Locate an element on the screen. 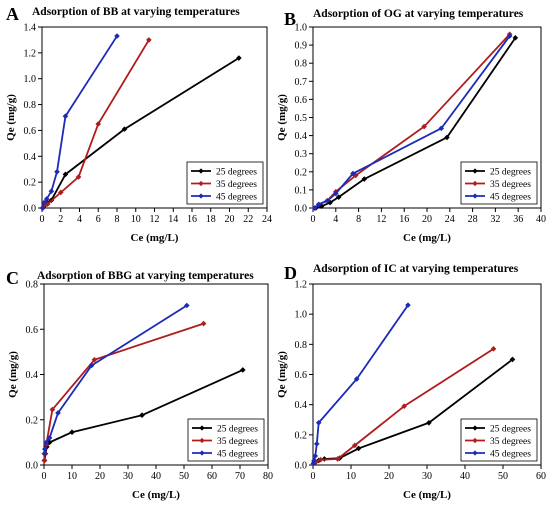  panel-letter: D is located at coordinates (290, 273).